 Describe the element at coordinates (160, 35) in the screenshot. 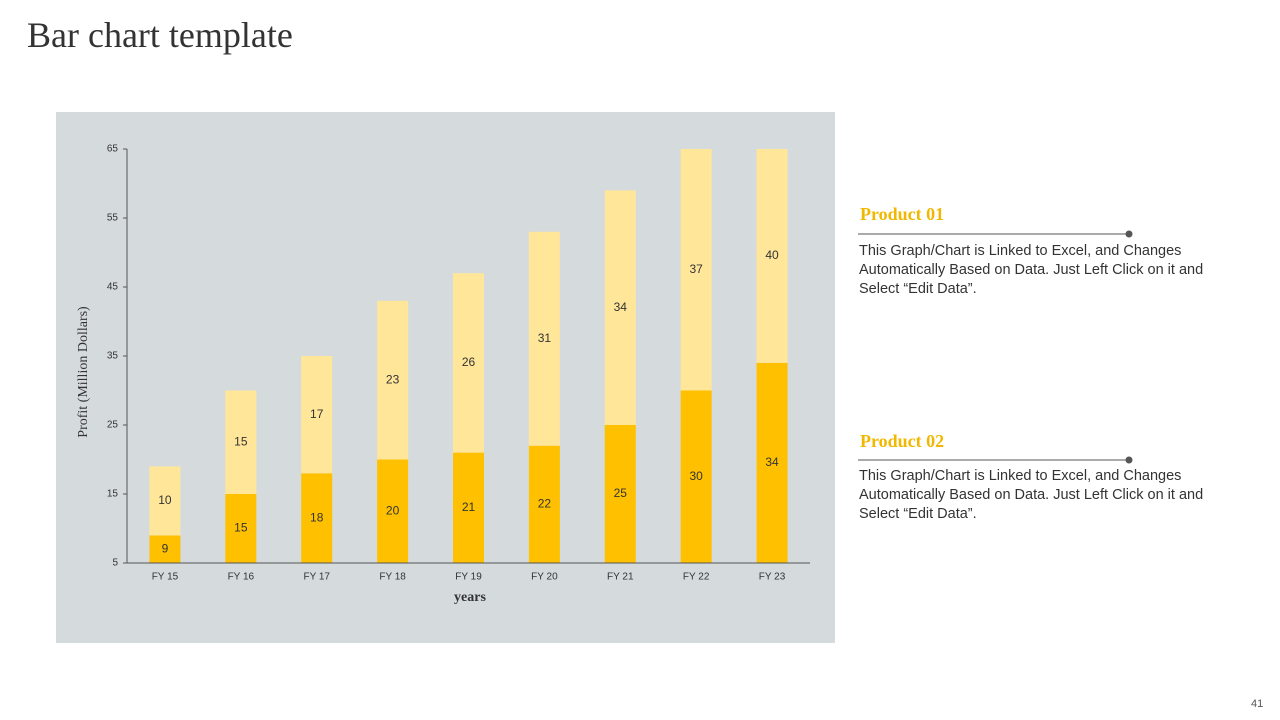

I see `slide-title: Bar chart template` at that location.